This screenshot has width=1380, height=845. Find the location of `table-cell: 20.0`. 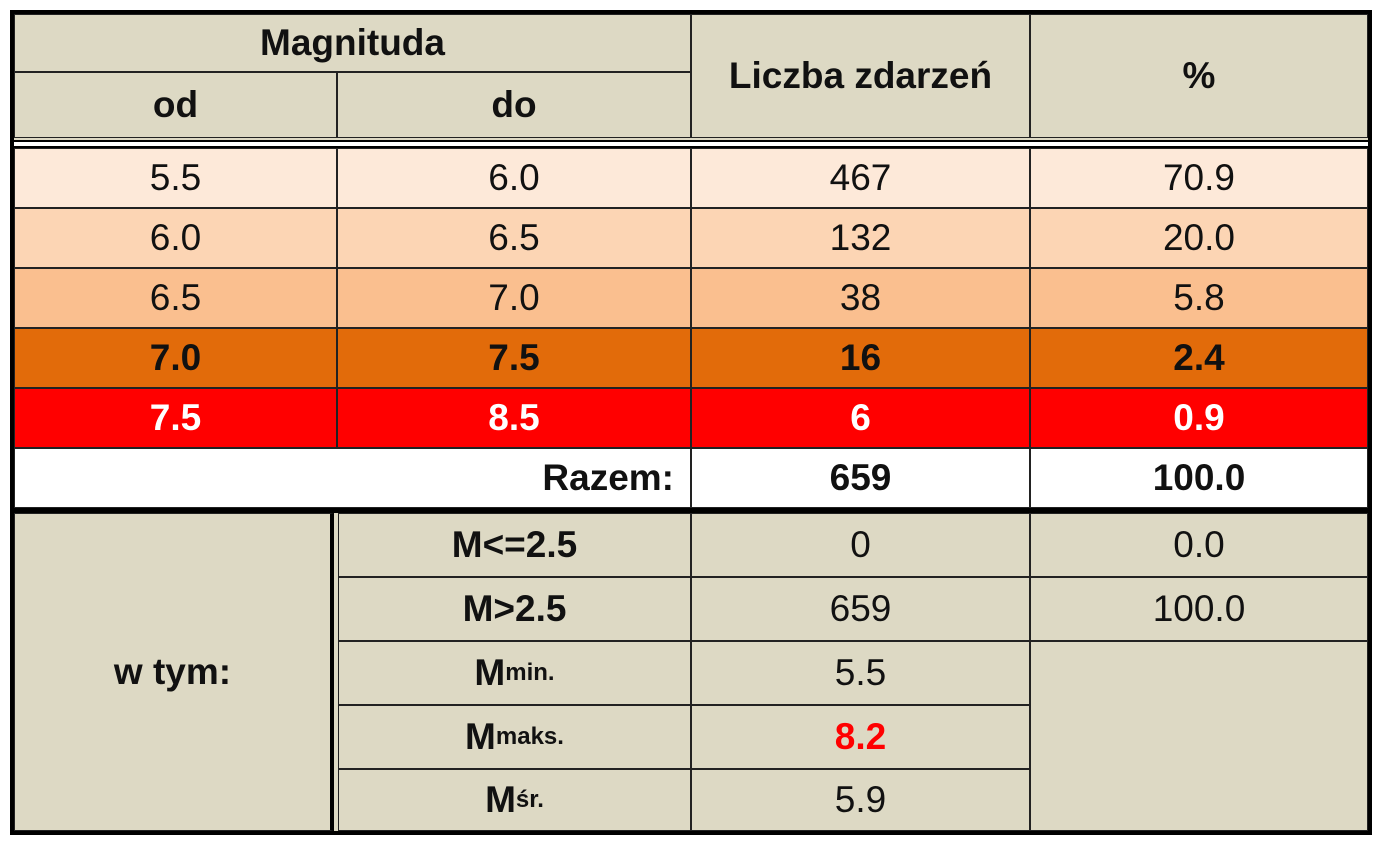

table-cell: 20.0 is located at coordinates (1199, 238).